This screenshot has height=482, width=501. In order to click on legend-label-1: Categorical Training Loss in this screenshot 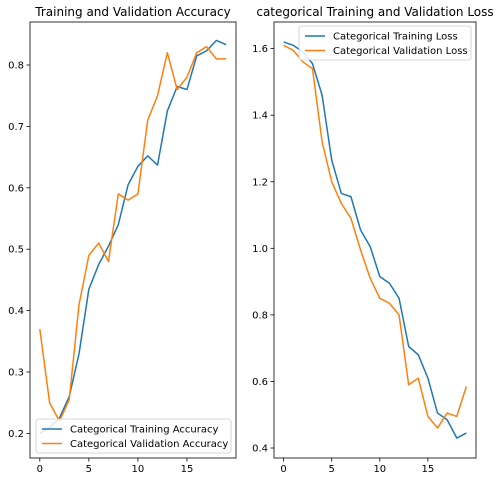, I will do `click(395, 37)`.